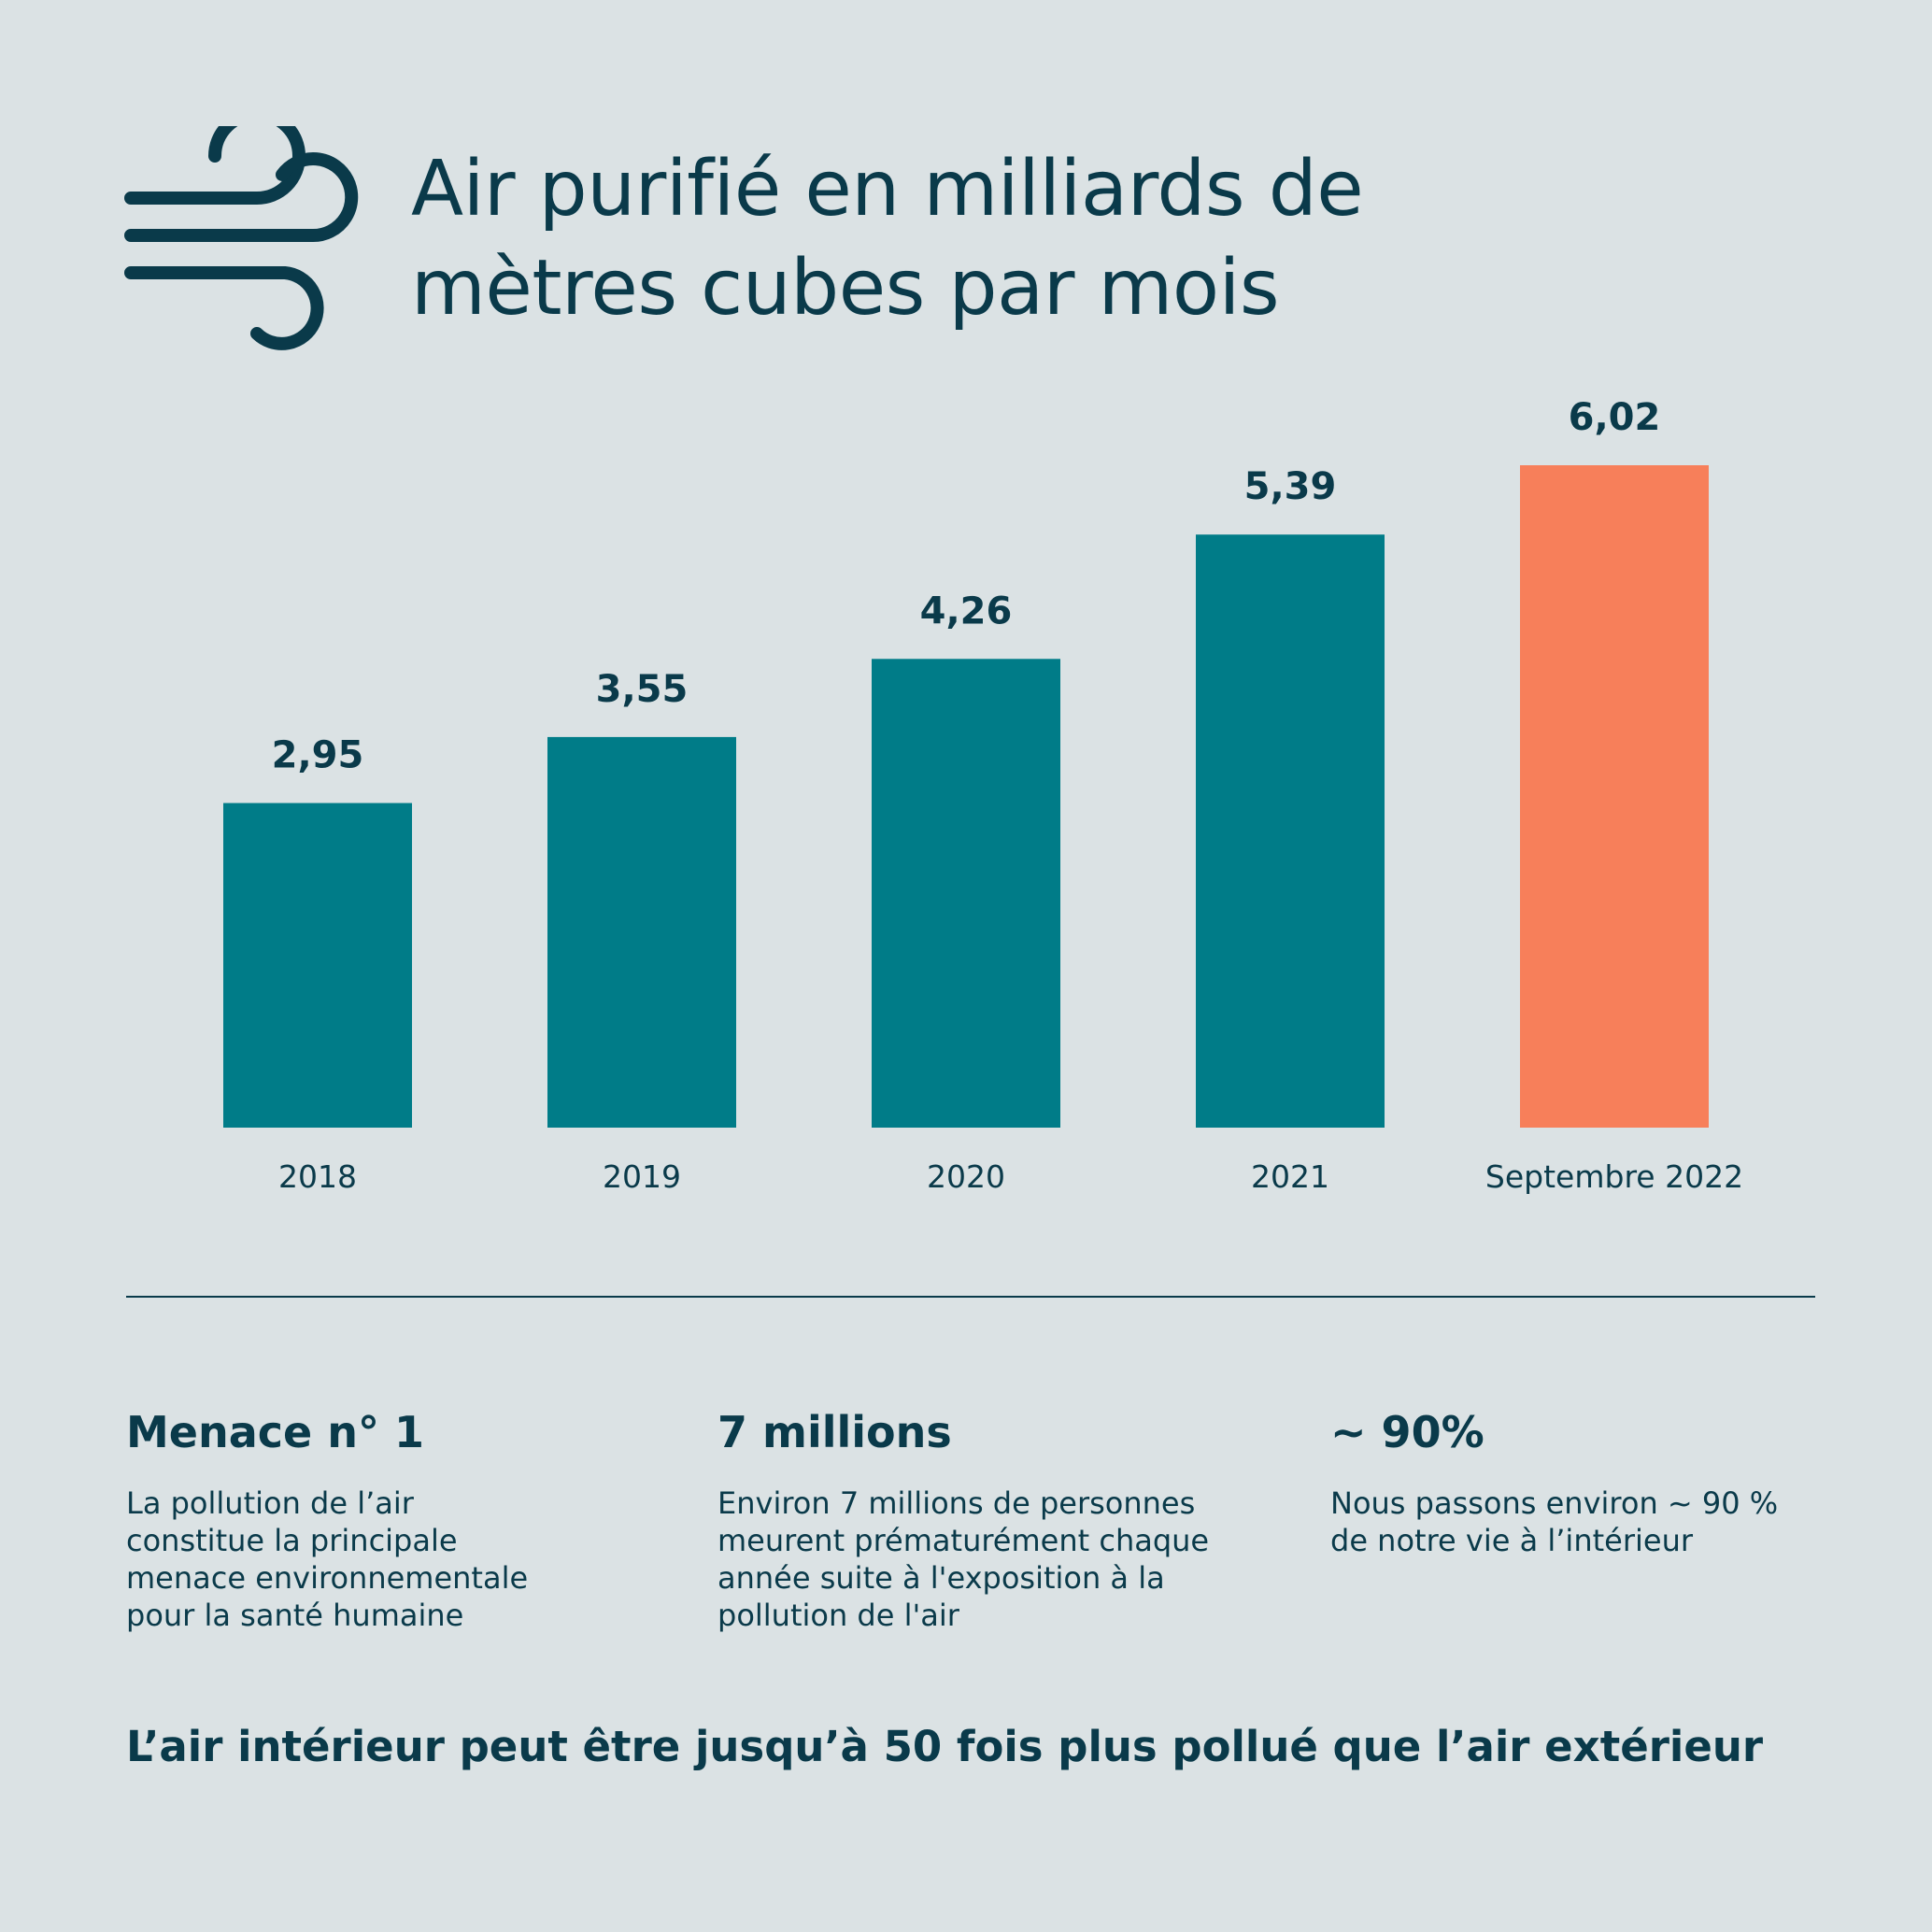  What do you see at coordinates (941, 1578) in the screenshot?
I see `stat-deaths-line: année suite à l'exposition à la` at bounding box center [941, 1578].